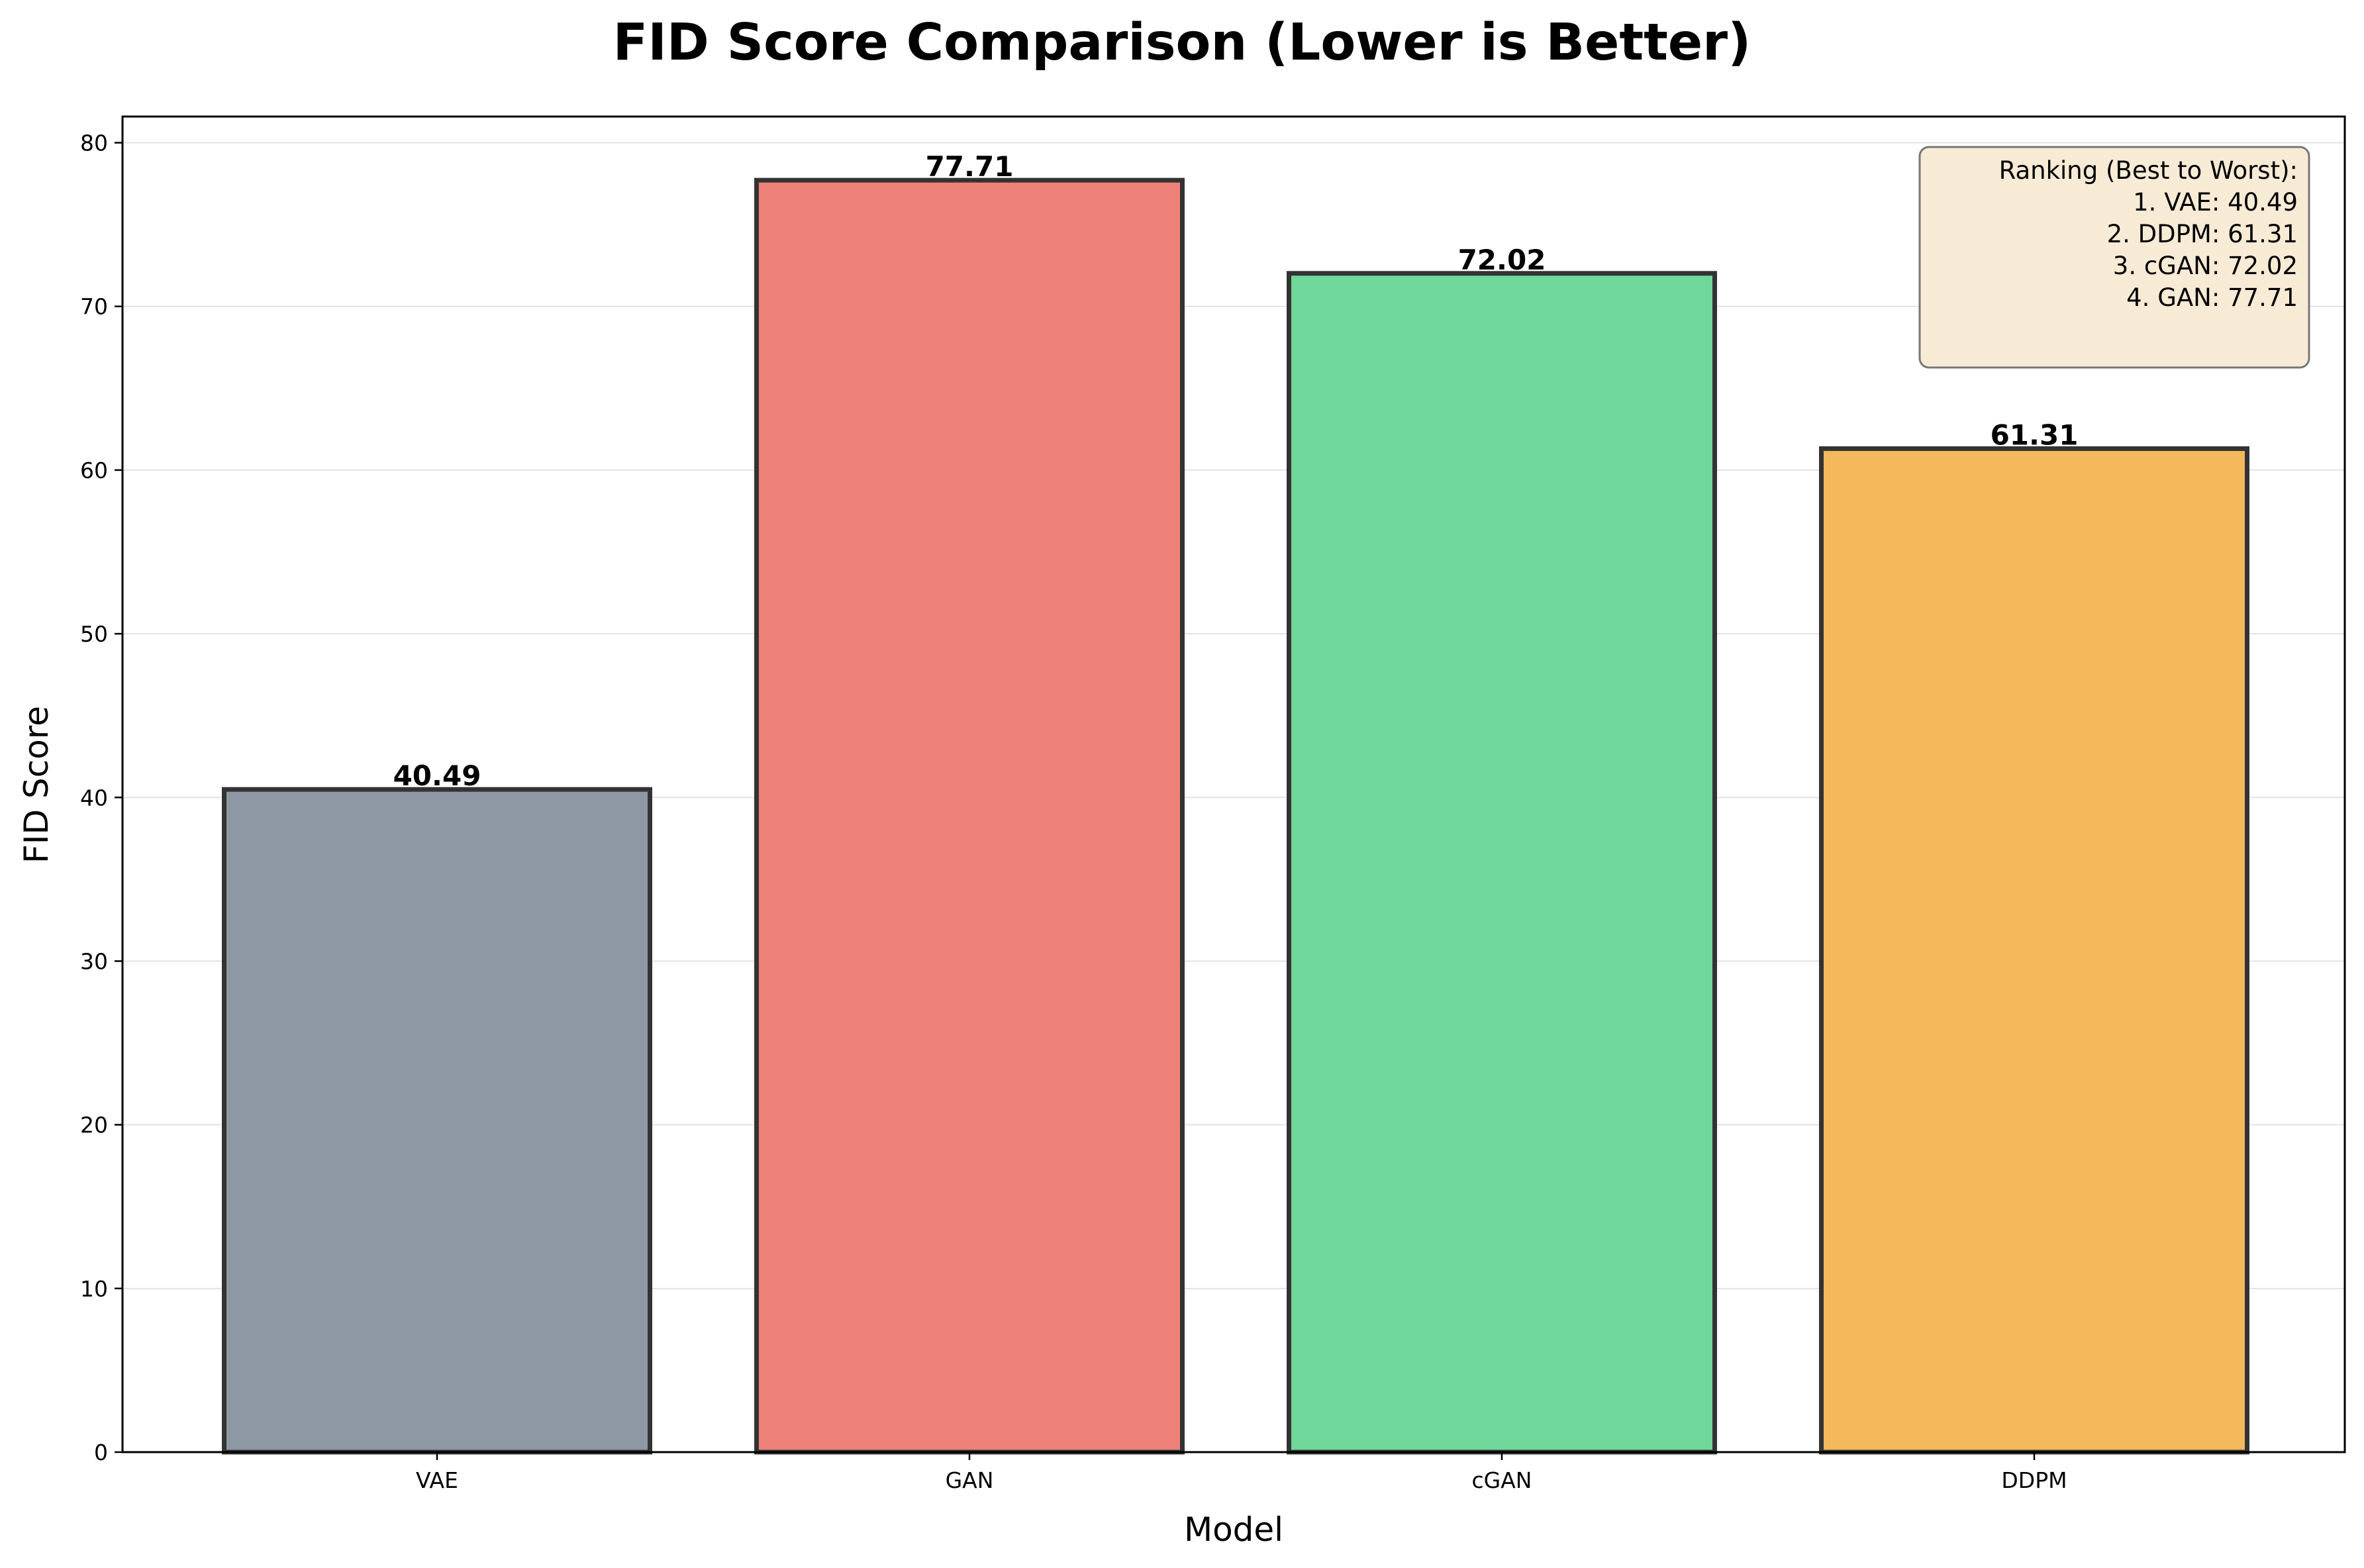 The height and width of the screenshot is (1568, 2364). I want to click on y-tick-label: 10, so click(94, 1289).